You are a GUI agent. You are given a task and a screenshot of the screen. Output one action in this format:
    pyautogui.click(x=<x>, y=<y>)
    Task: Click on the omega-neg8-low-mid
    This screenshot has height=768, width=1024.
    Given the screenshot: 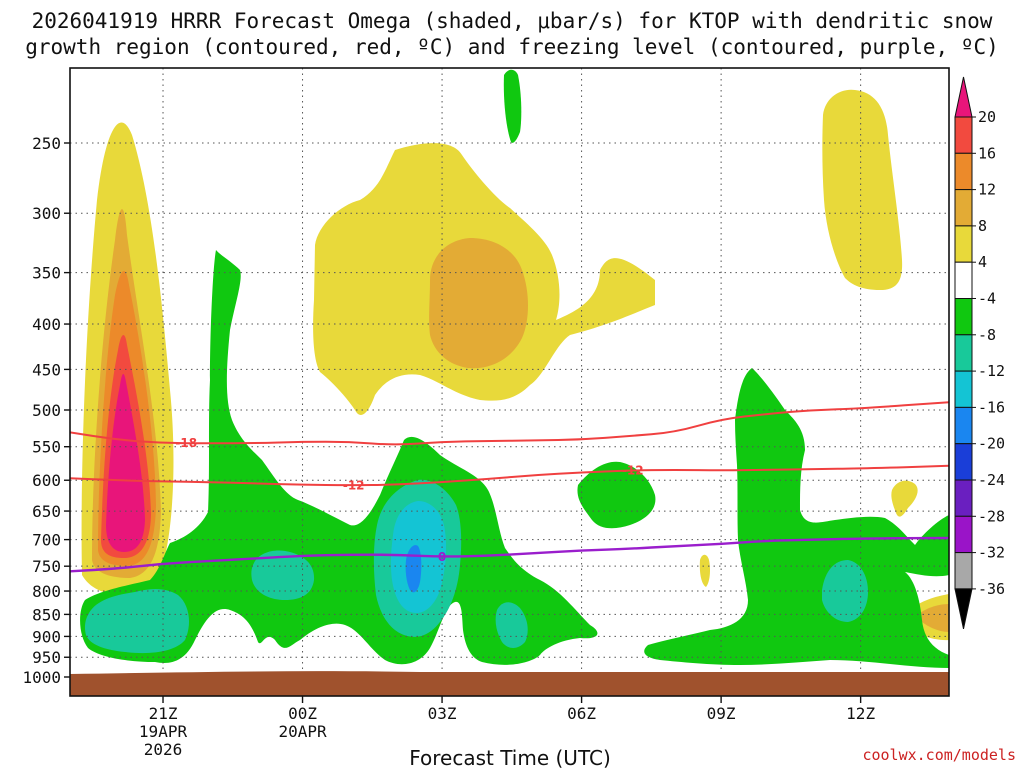 What is the action you would take?
    pyautogui.click(x=283, y=575)
    